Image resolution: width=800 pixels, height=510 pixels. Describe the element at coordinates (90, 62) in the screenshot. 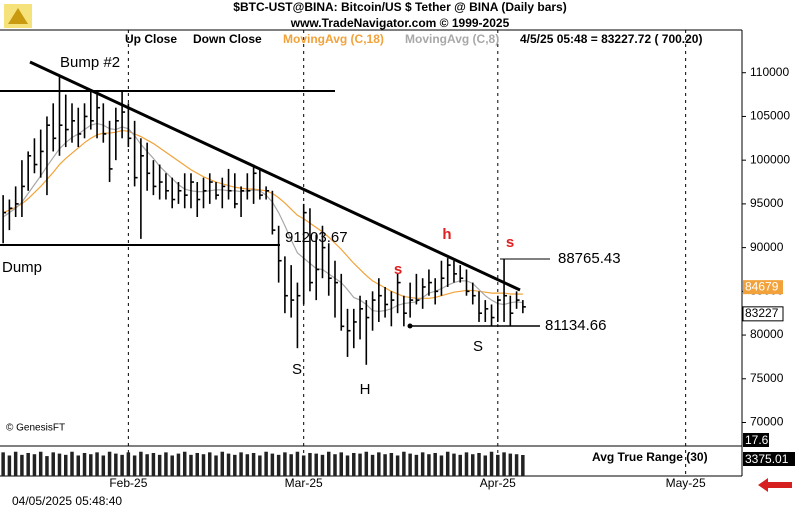

I see `annotation: Bump #2` at that location.